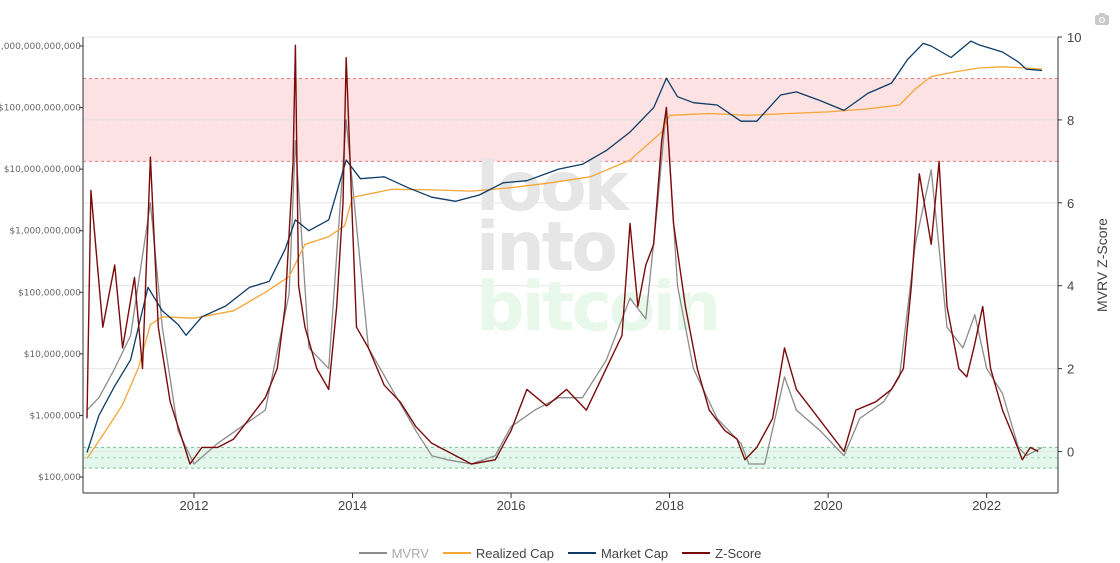  Describe the element at coordinates (1070, 452) in the screenshot. I see `right-tick-label-0: 0` at that location.